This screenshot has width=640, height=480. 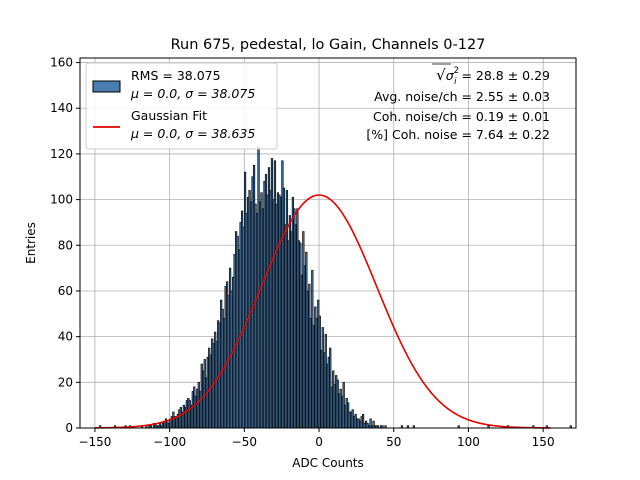 What do you see at coordinates (192, 93) in the screenshot?
I see `legend-rms-params: μ = 0.0, σ = 38.075` at bounding box center [192, 93].